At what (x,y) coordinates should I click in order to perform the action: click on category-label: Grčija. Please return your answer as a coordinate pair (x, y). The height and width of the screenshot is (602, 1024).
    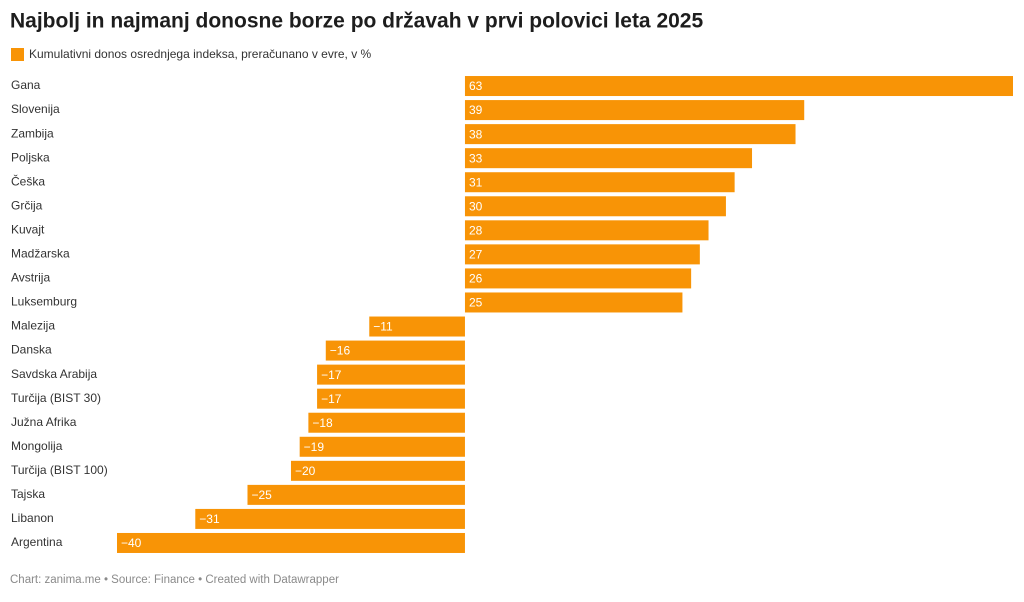
    Looking at the image, I should click on (27, 205).